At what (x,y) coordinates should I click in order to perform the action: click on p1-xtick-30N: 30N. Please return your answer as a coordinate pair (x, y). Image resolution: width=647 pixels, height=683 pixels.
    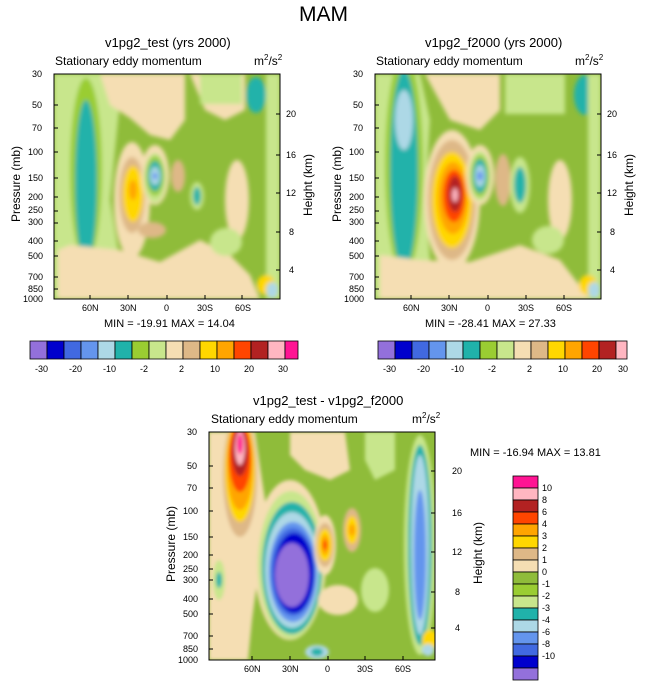
    Looking at the image, I should click on (128, 308).